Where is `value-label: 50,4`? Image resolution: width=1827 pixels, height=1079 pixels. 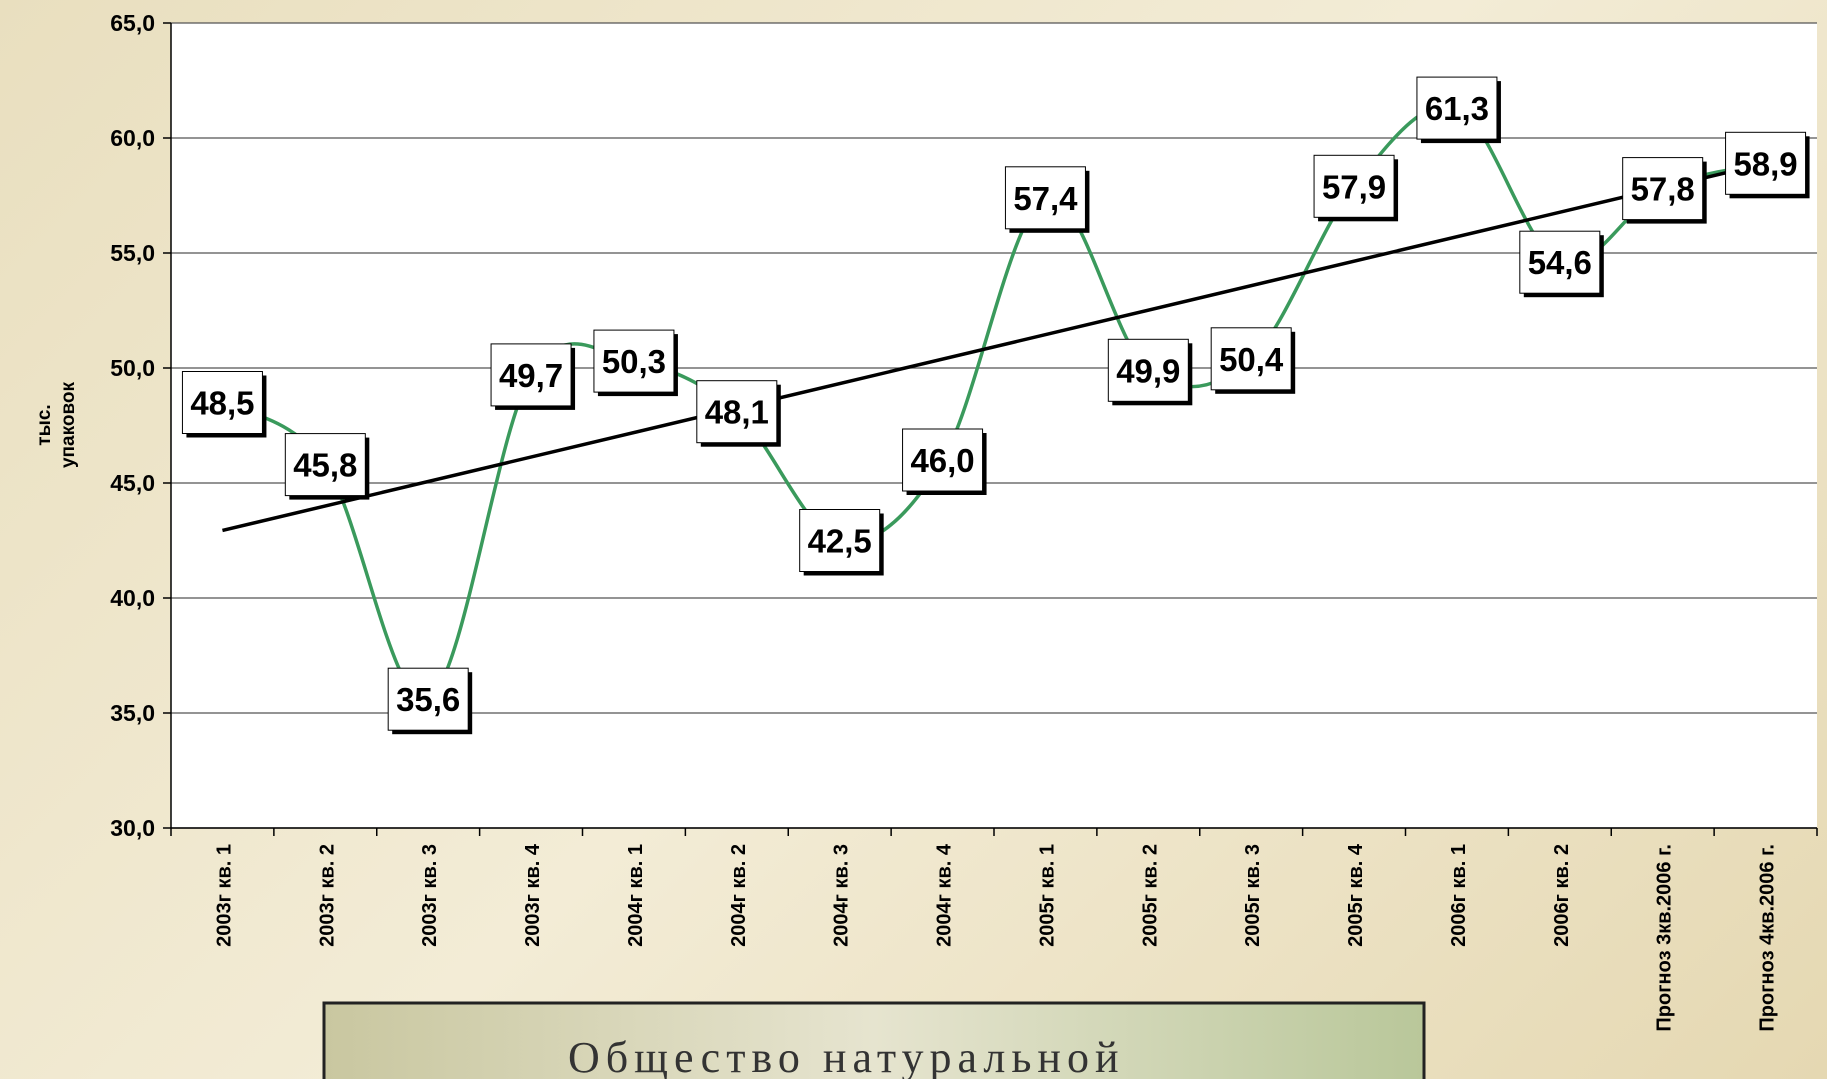 value-label: 50,4 is located at coordinates (1251, 359).